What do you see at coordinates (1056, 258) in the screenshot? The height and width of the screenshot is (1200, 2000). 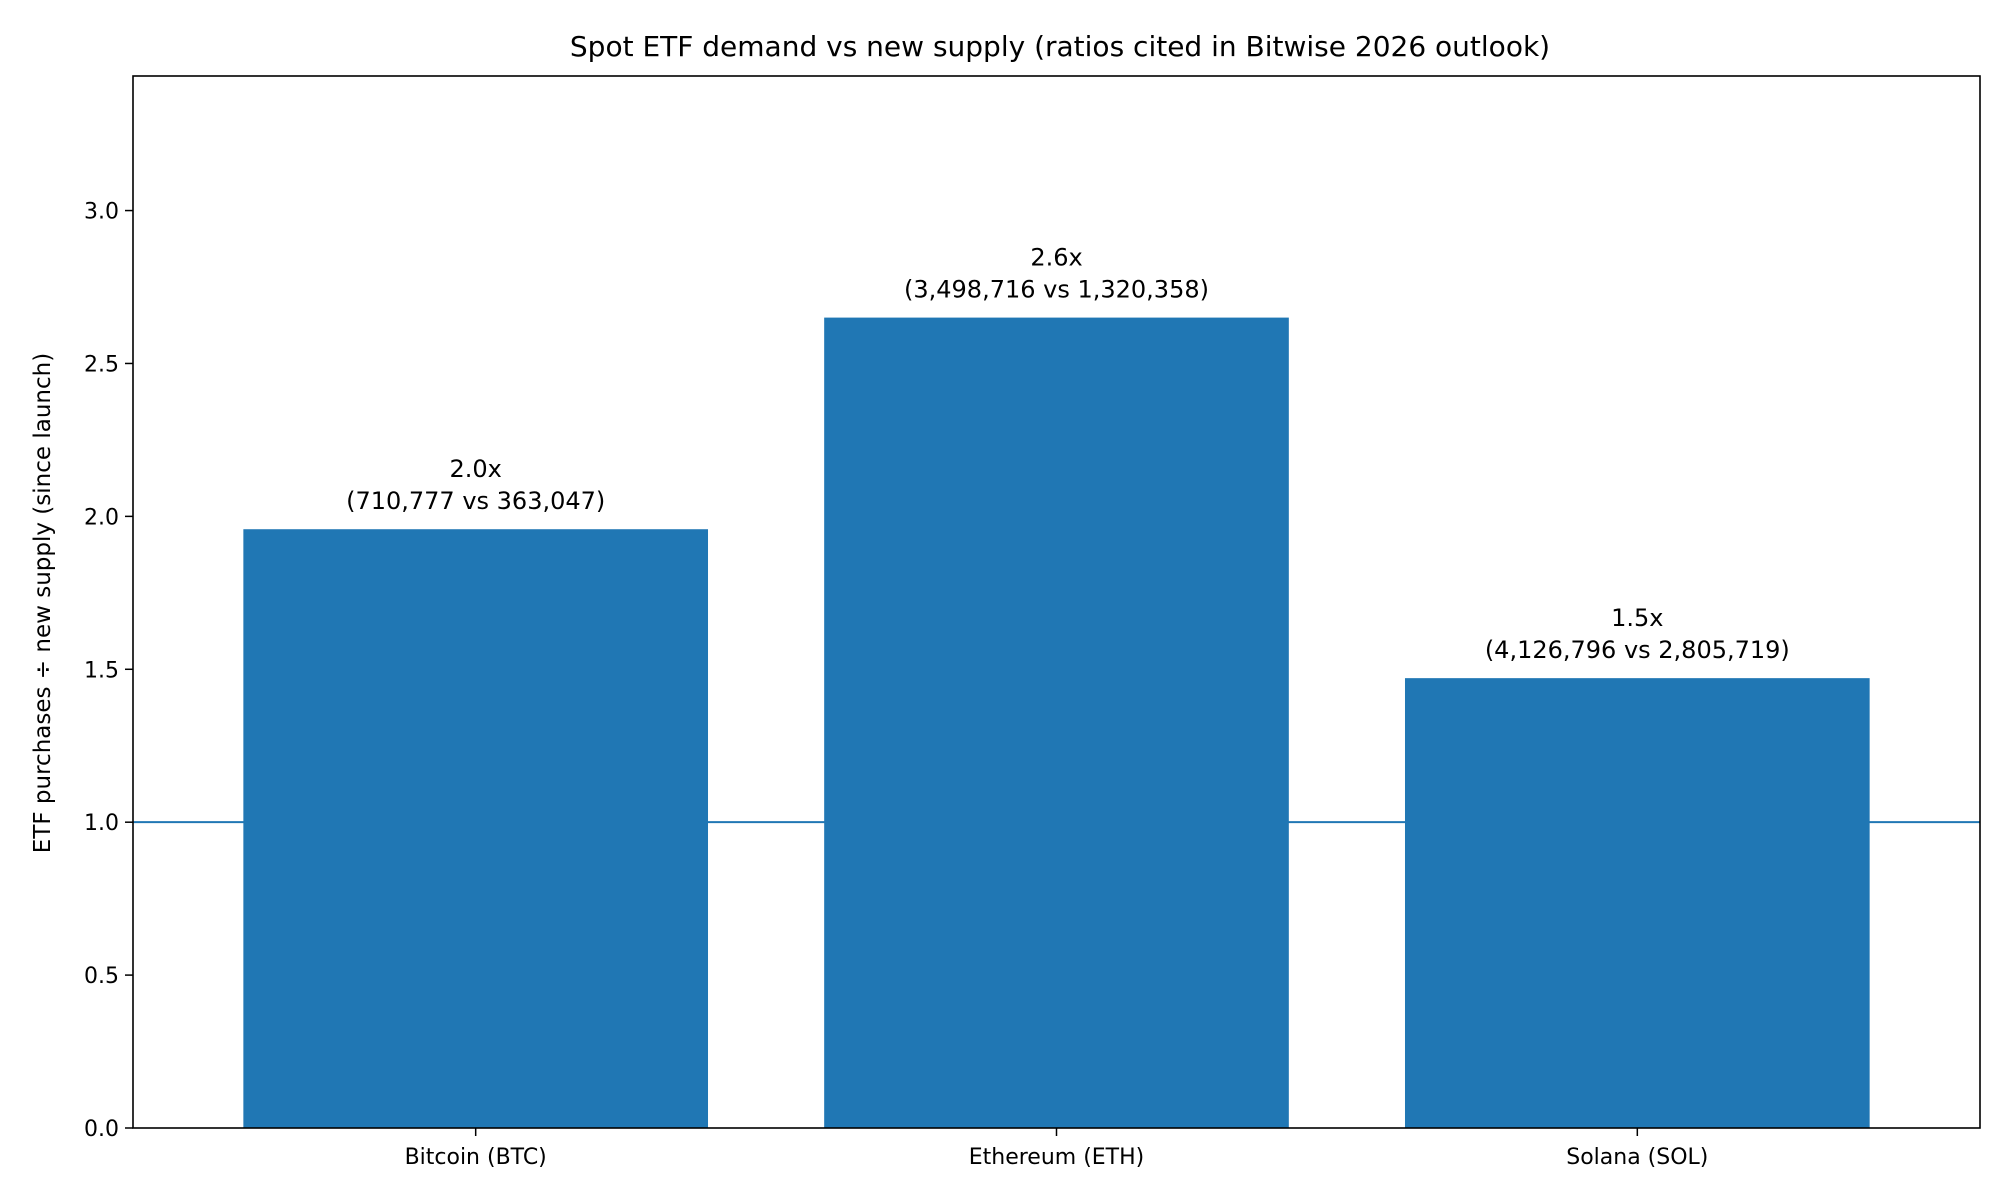 I see `bar-value-label: 2.6x` at bounding box center [1056, 258].